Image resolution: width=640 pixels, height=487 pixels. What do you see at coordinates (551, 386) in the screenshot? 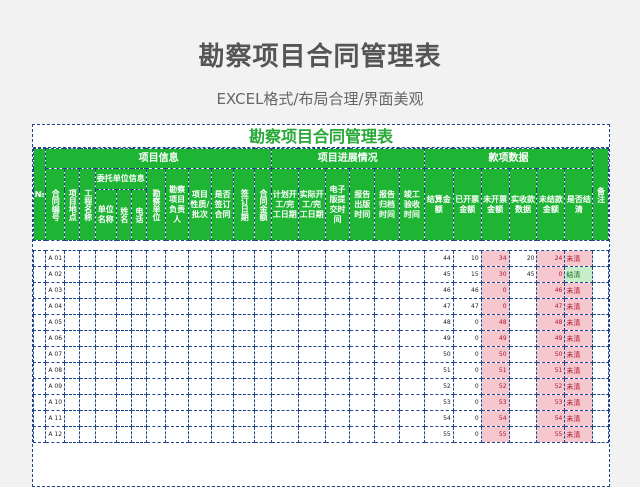
I see `cell-outstanding: 52` at bounding box center [551, 386].